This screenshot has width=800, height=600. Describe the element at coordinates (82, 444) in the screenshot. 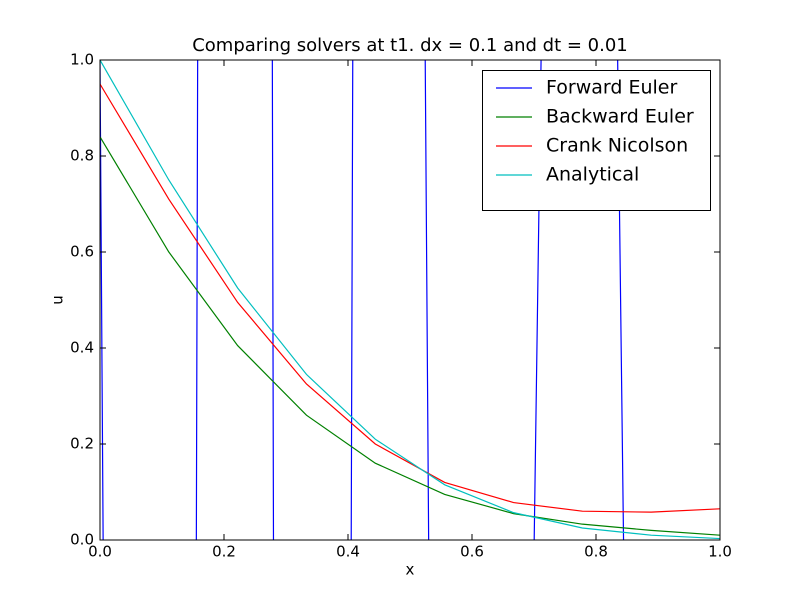

I see `y-tick-label: 0.2` at that location.